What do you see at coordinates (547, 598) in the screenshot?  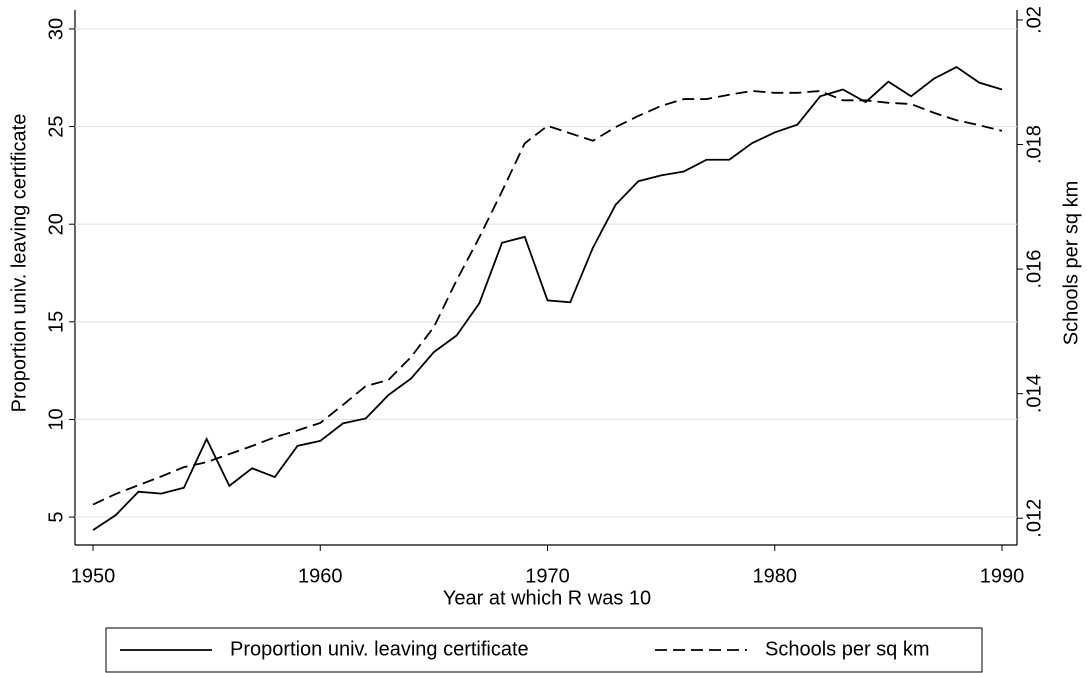 I see `x-axis-title: Year at which R was 10` at bounding box center [547, 598].